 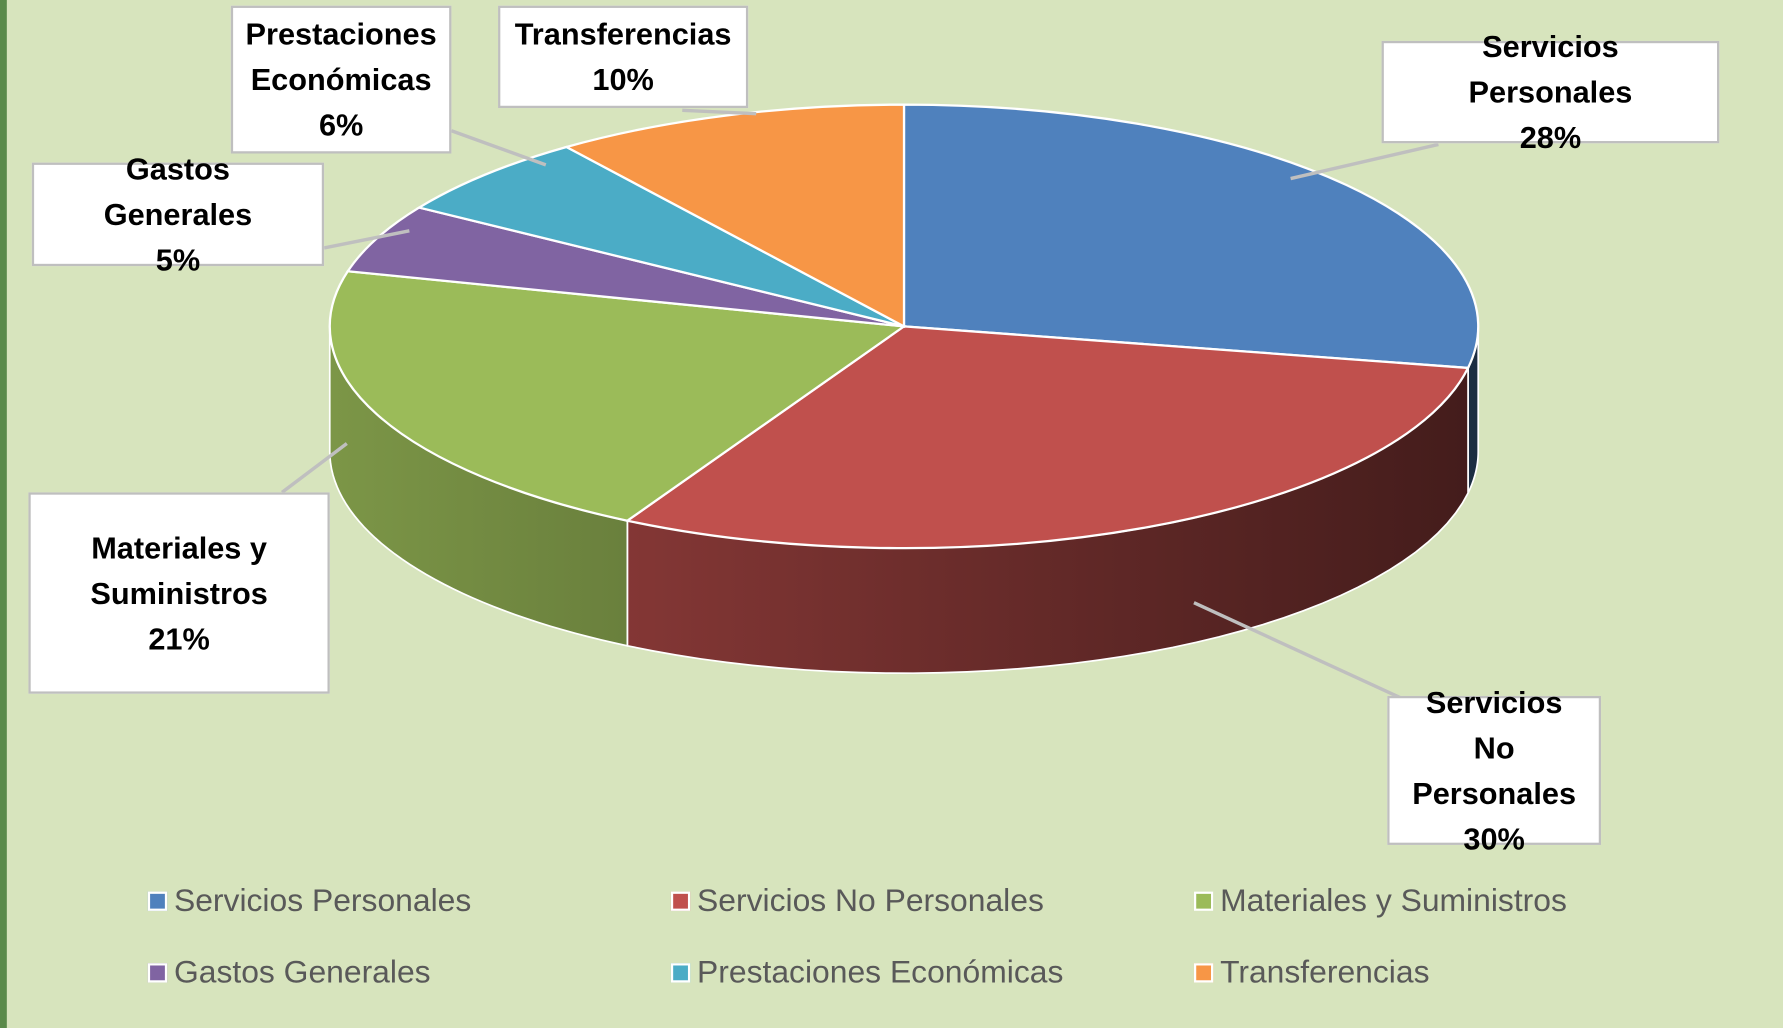 What do you see at coordinates (1393, 900) in the screenshot?
I see `legend-label: Materiales y Suministros` at bounding box center [1393, 900].